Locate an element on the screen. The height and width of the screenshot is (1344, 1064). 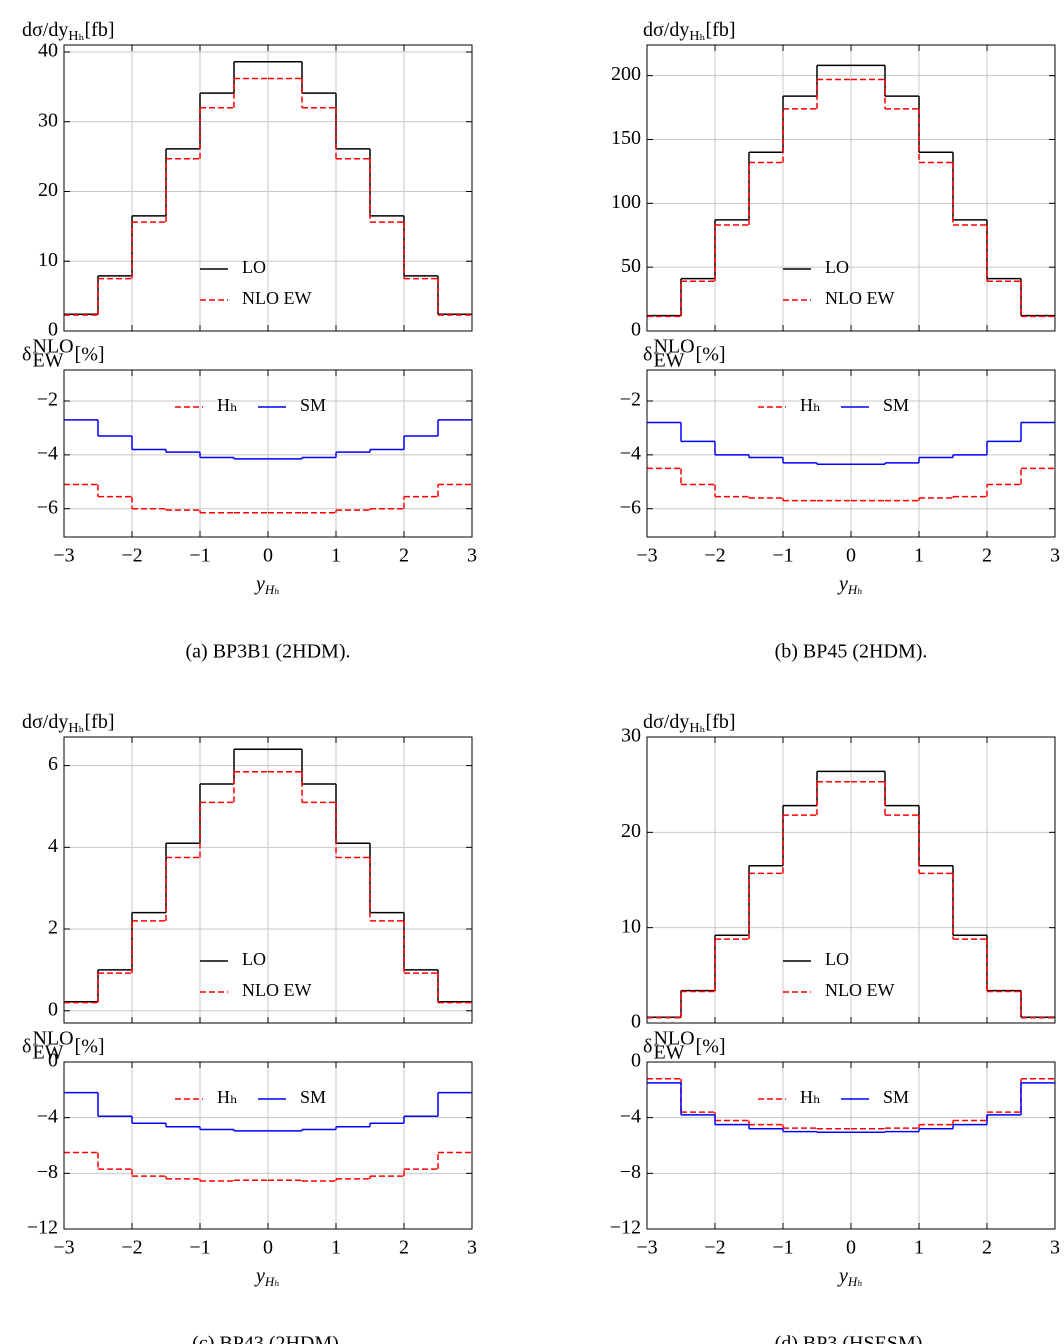
caption: (c) BP43 (2HDM). is located at coordinates (268, 1338).